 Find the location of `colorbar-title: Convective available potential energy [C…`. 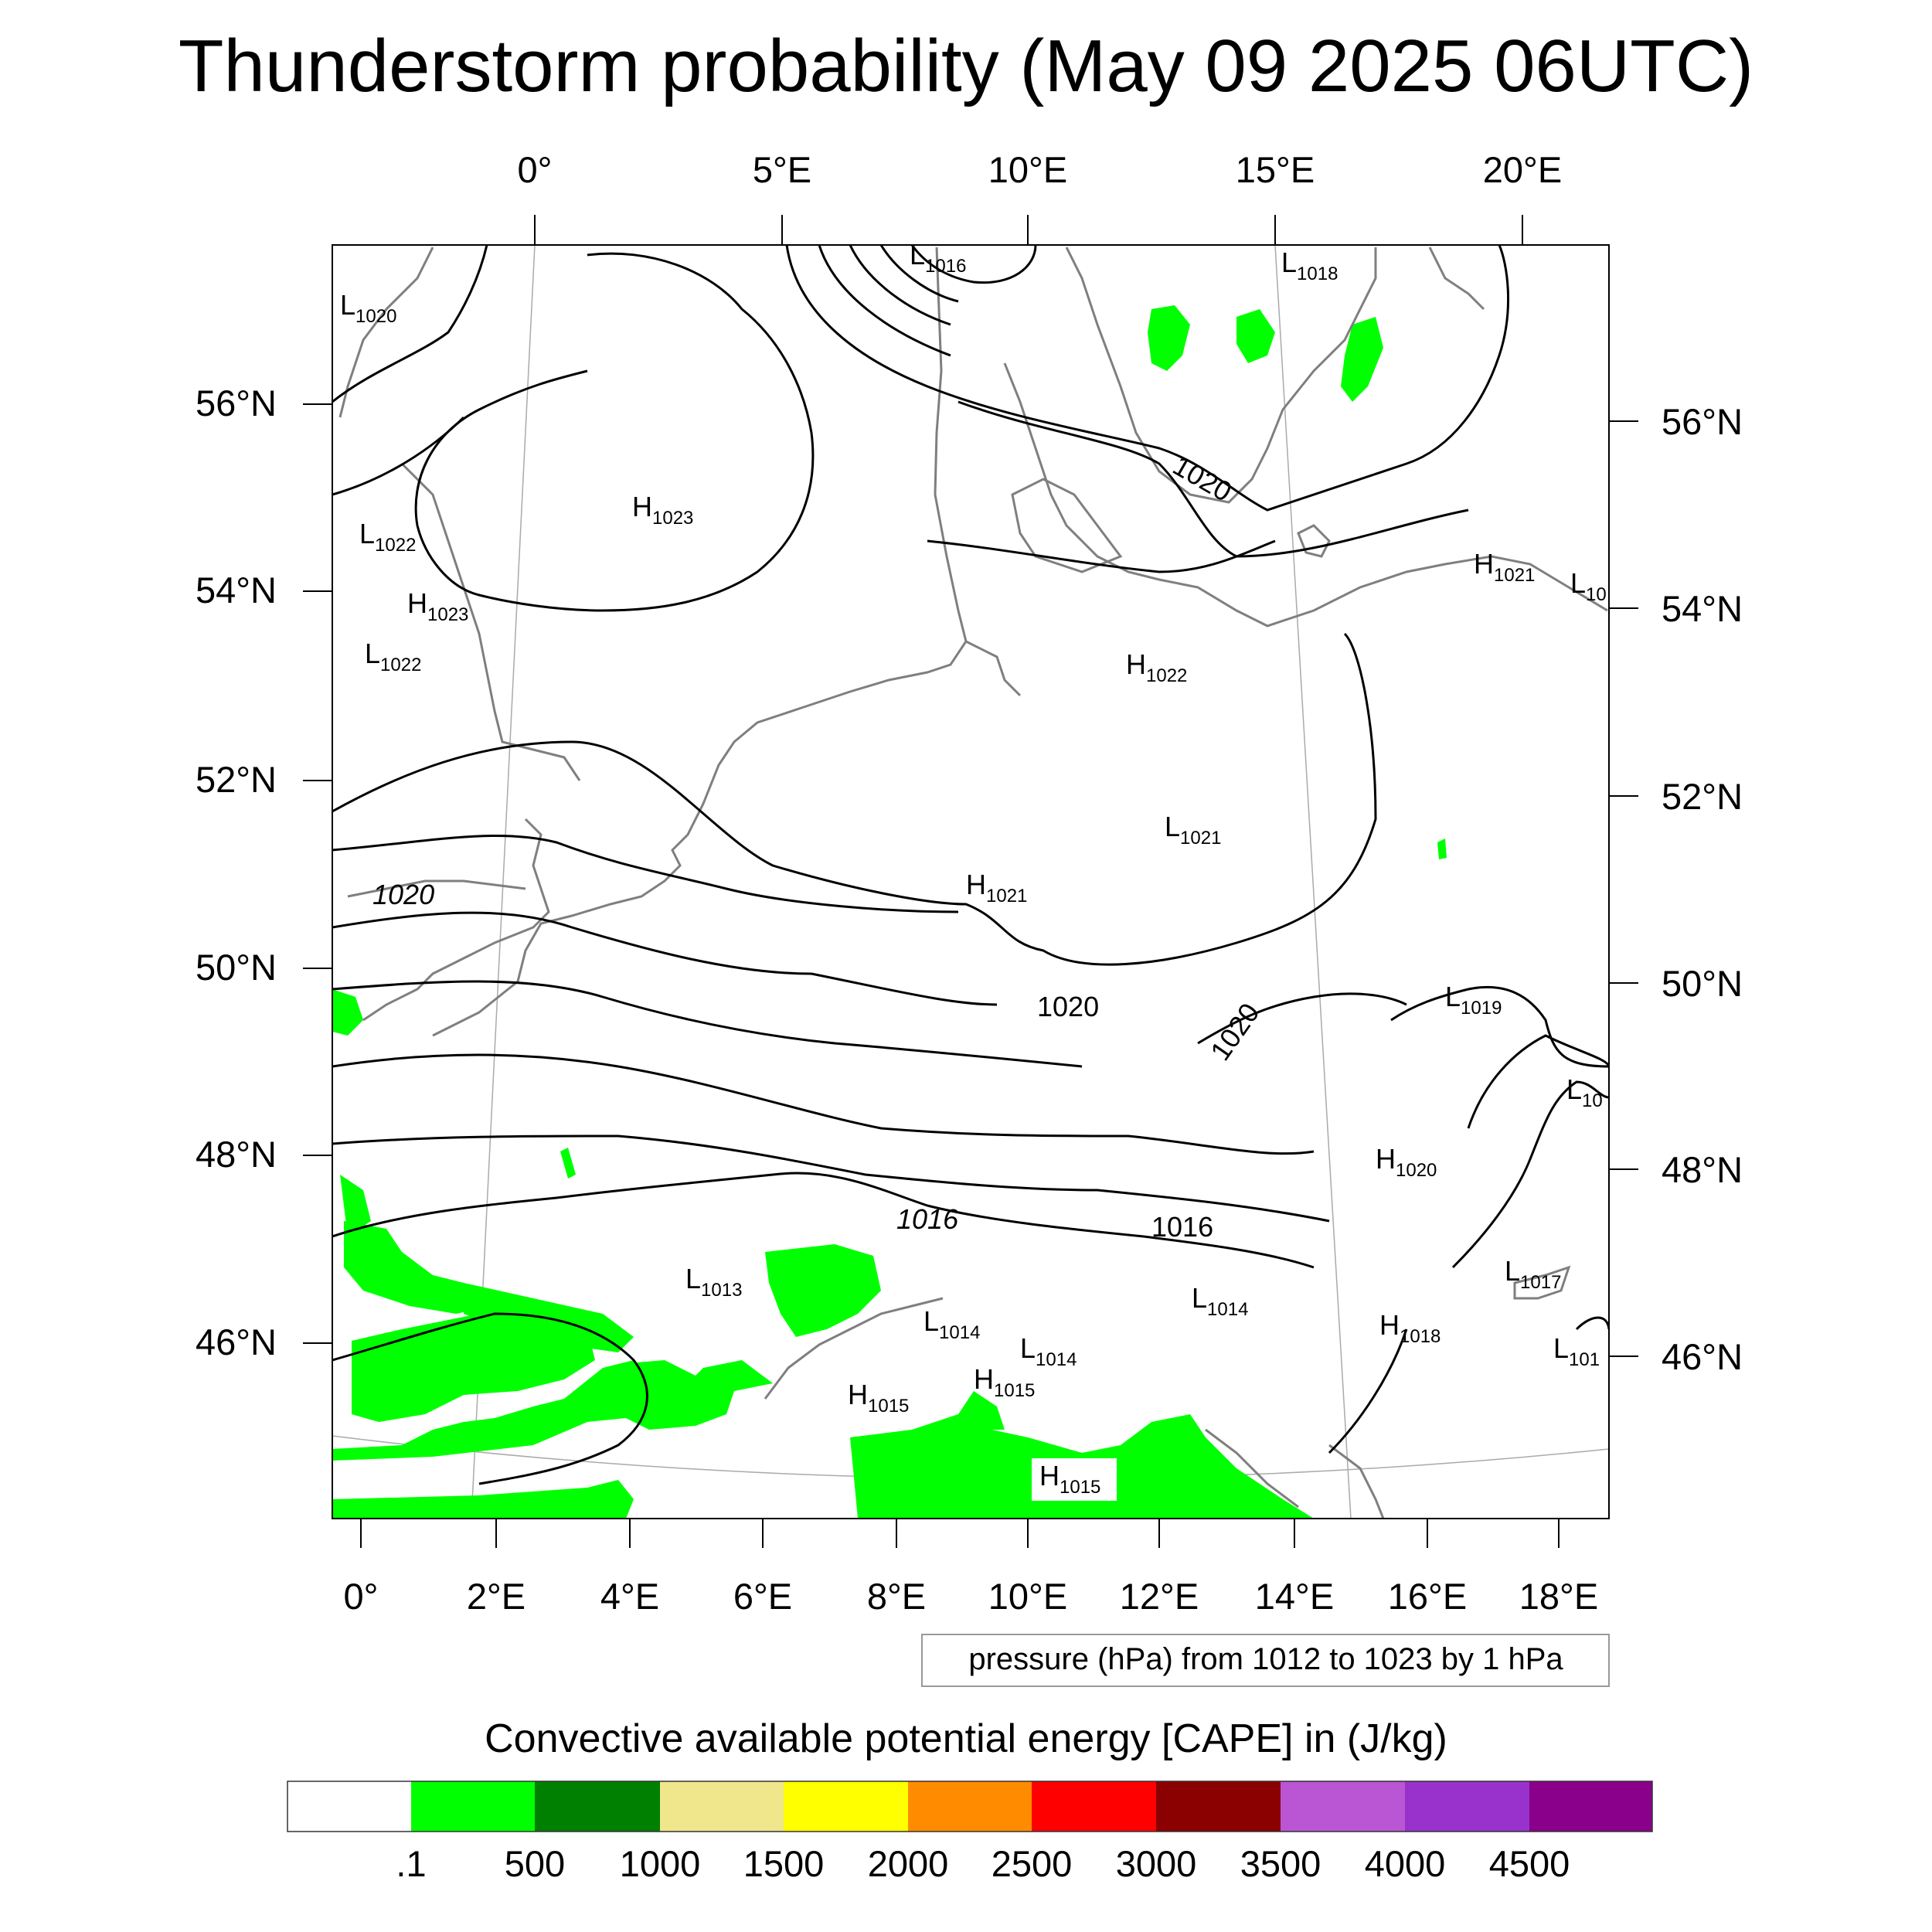

colorbar-title: Convective available potential energy [C… is located at coordinates (966, 1739).